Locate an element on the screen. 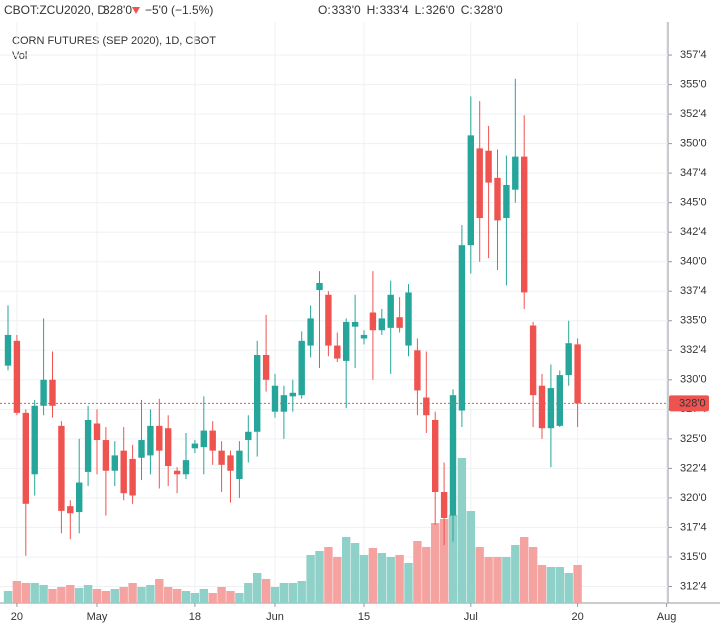 The height and width of the screenshot is (635, 720). y-tick-label: 352'4 is located at coordinates (693, 114).